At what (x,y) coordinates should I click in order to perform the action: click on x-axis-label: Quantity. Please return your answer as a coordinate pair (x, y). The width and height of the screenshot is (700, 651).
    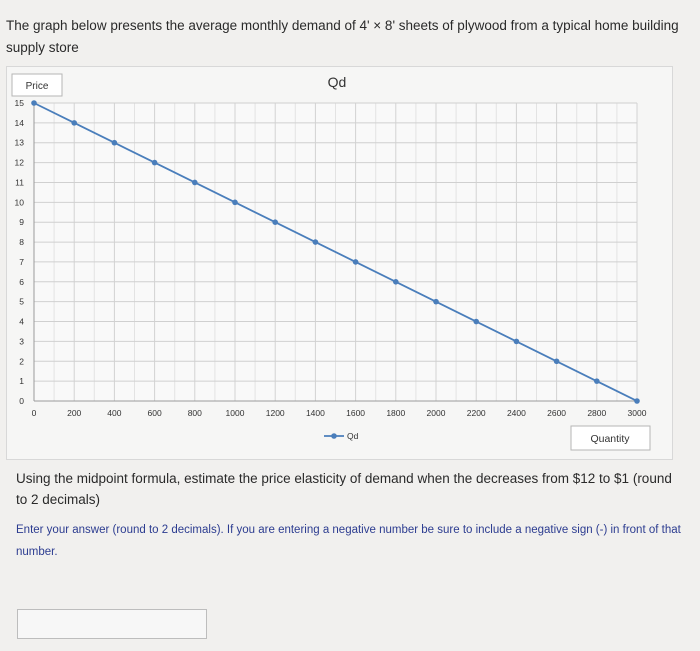
    Looking at the image, I should click on (610, 439).